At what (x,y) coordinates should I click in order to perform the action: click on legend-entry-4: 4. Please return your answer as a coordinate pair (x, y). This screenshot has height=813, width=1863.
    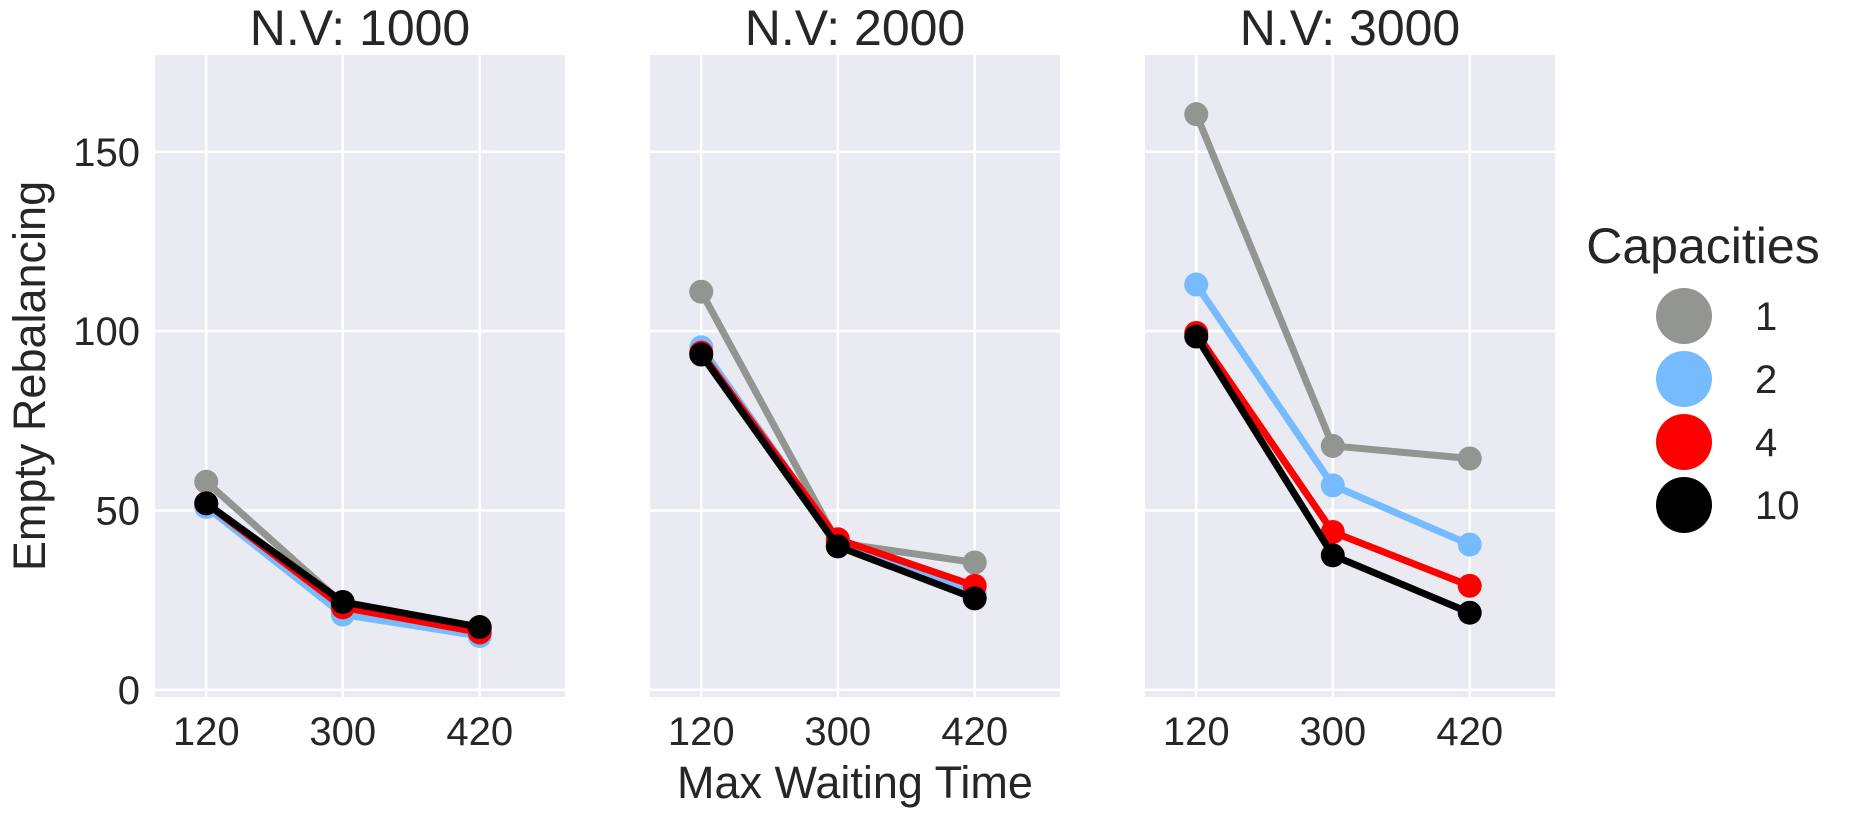
    Looking at the image, I should click on (1716, 442).